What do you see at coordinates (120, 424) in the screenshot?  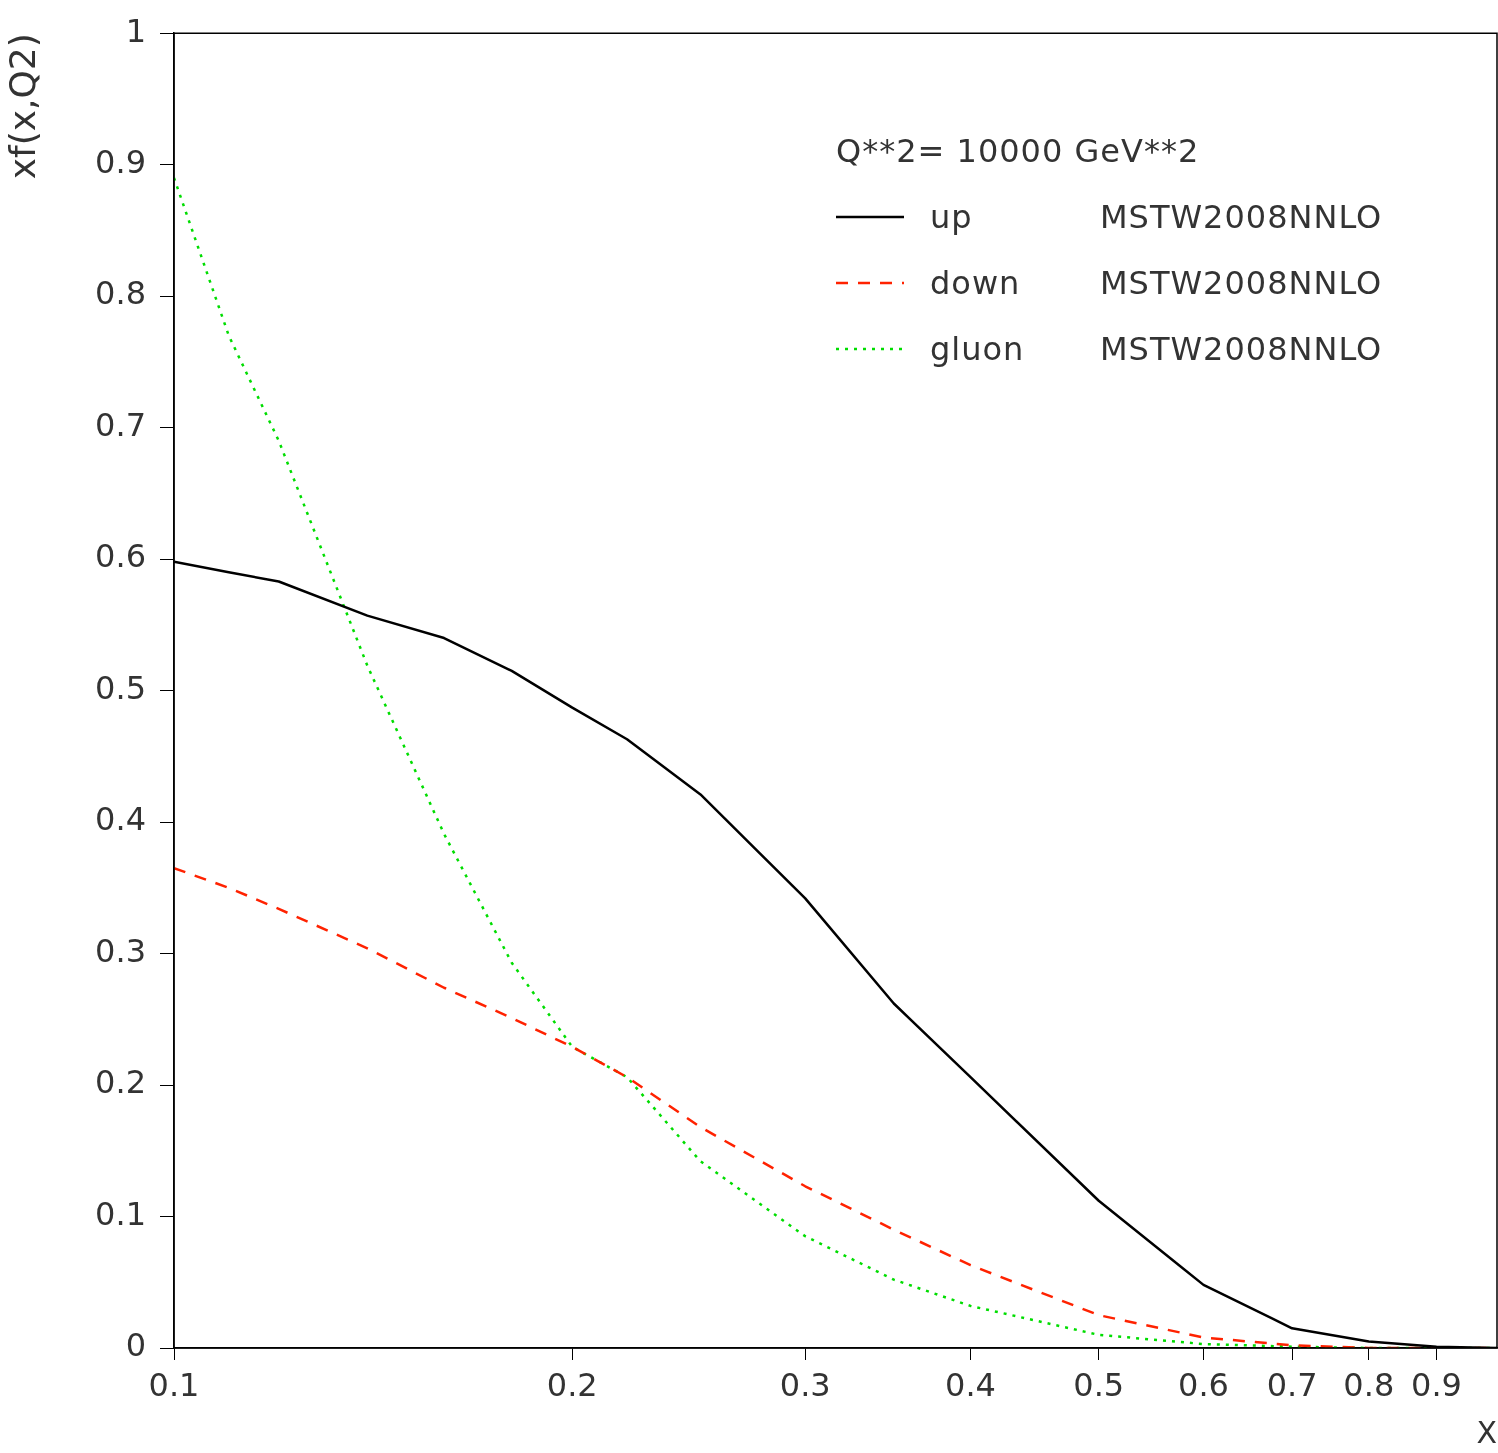 I see `y-tick-label: 0.7` at bounding box center [120, 424].